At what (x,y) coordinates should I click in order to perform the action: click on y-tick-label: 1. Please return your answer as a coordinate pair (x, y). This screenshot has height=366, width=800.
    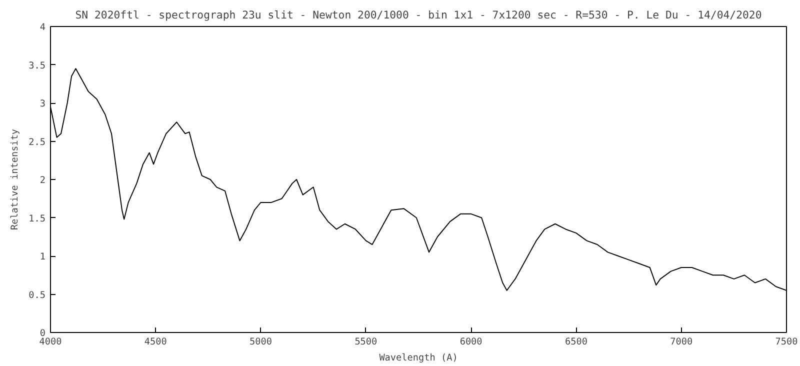
    Looking at the image, I should click on (43, 257).